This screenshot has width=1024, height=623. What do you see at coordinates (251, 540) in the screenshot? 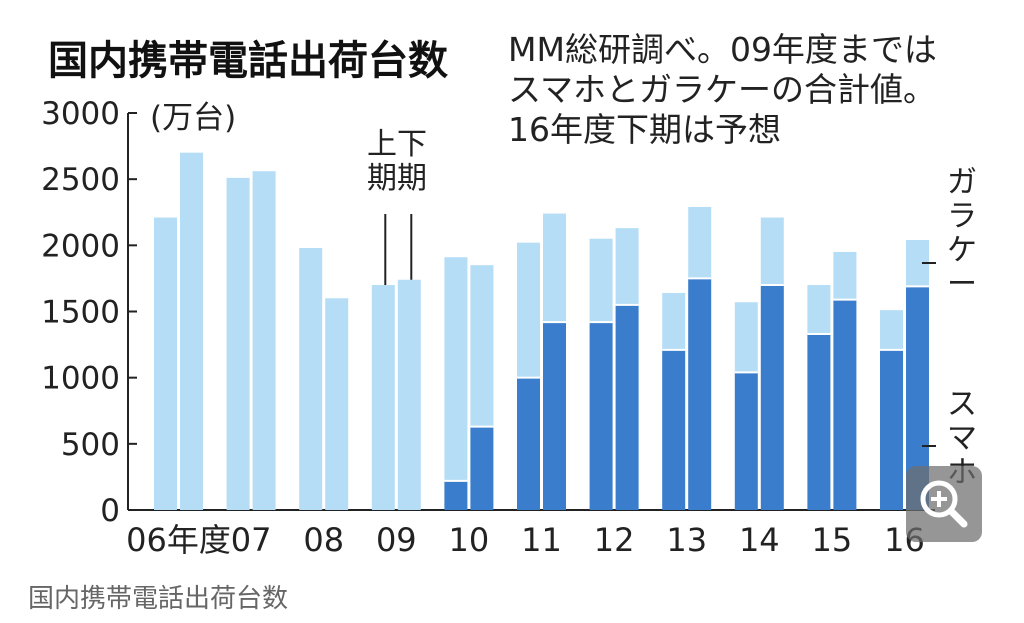
I see `x-category-label: 07` at bounding box center [251, 540].